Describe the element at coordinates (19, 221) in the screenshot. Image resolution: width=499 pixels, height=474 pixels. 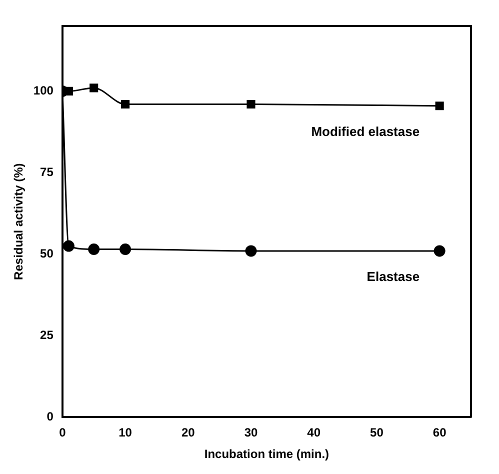
I see `y-axis-title: Residual activity (%)` at that location.